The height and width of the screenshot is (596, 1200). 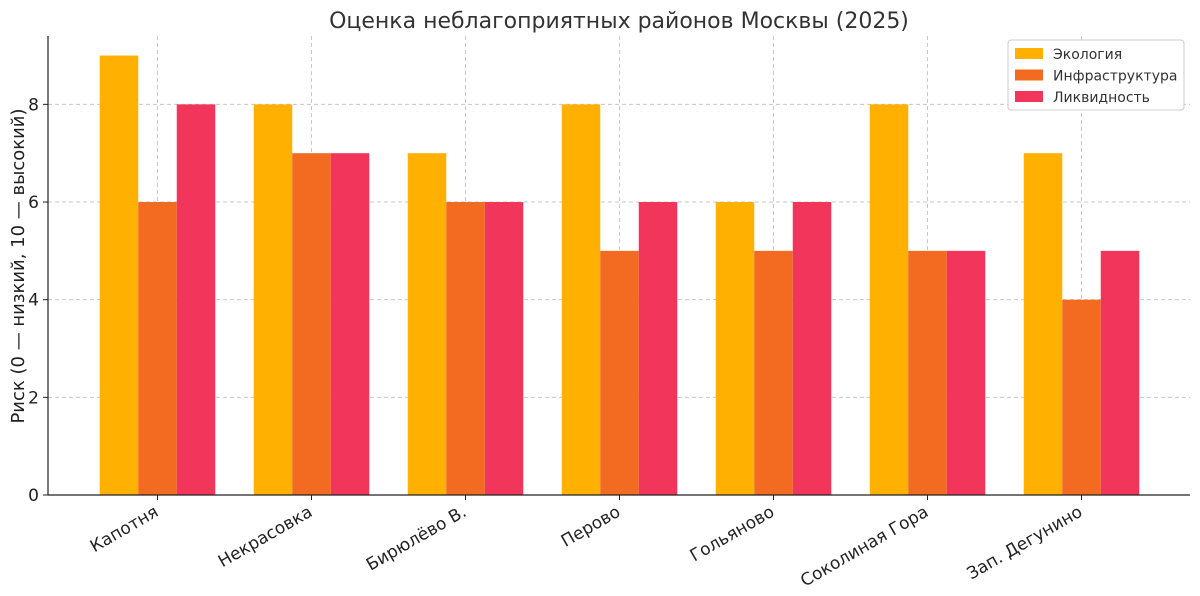 I want to click on y-tick-label: 4, so click(x=33, y=301).